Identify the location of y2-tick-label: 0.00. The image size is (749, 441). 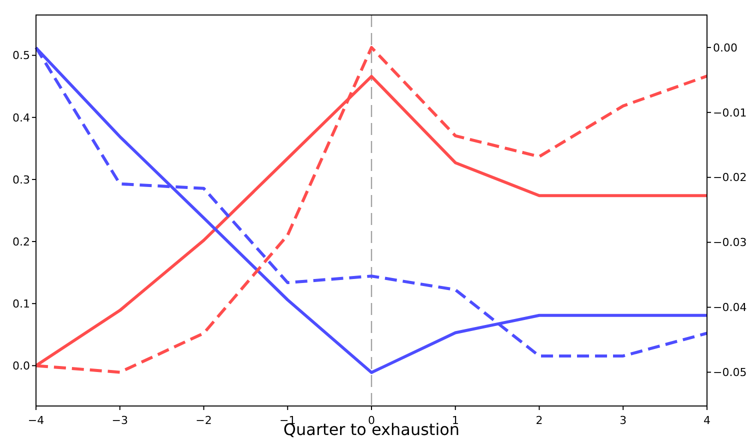
(725, 47).